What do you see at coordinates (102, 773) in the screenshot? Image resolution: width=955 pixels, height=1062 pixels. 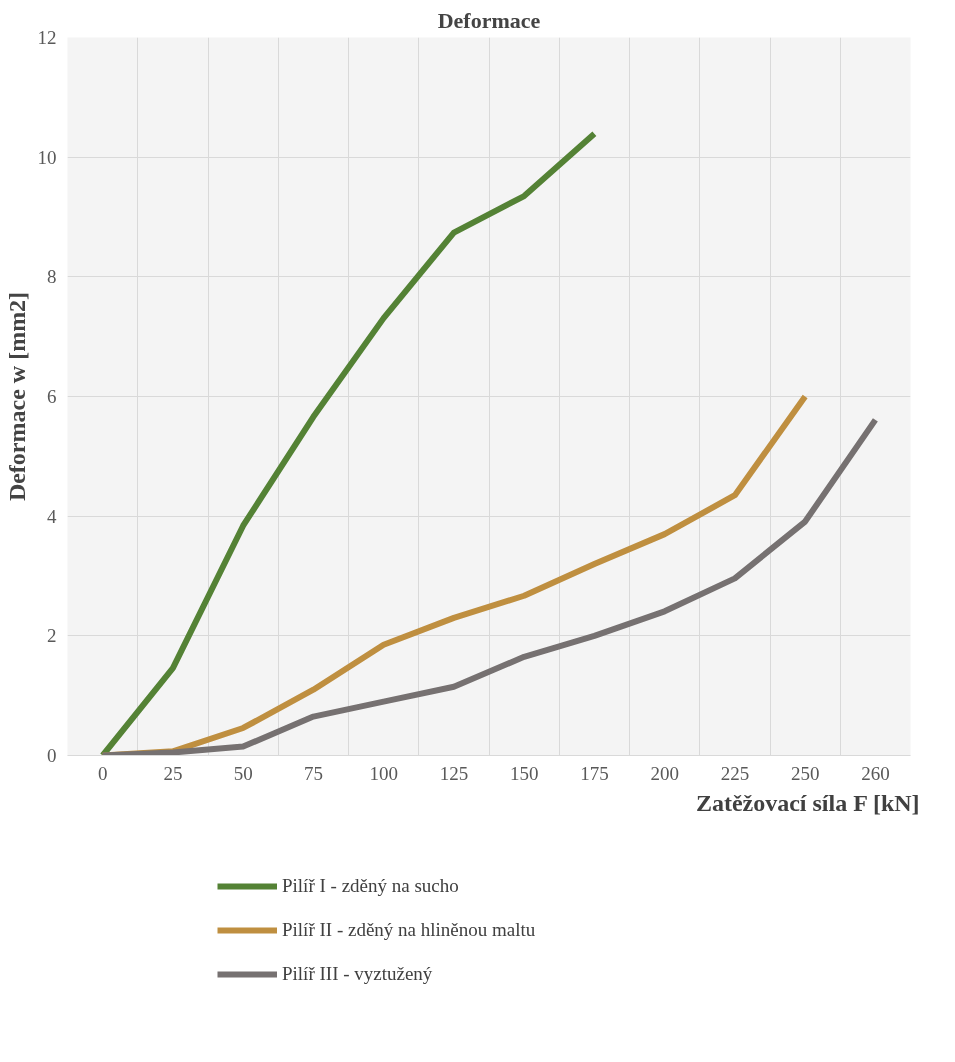 I see `x-tick-label: 0` at bounding box center [102, 773].